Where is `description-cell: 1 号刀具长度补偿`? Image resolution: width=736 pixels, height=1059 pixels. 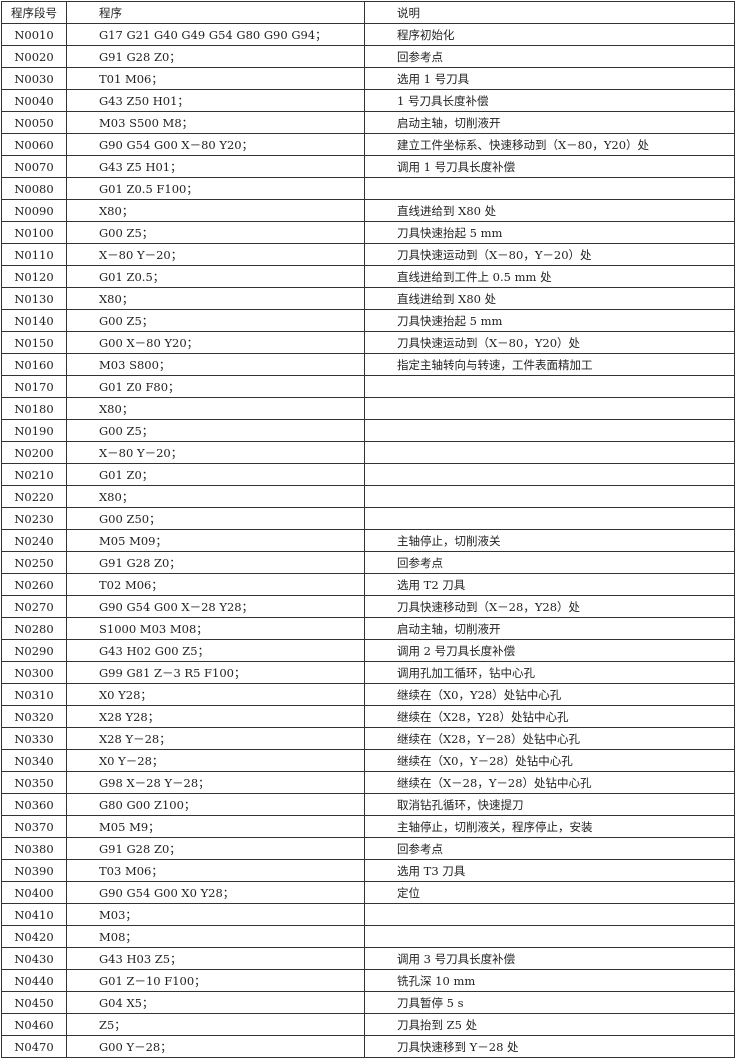
description-cell: 1 号刀具长度补偿 is located at coordinates (549, 100).